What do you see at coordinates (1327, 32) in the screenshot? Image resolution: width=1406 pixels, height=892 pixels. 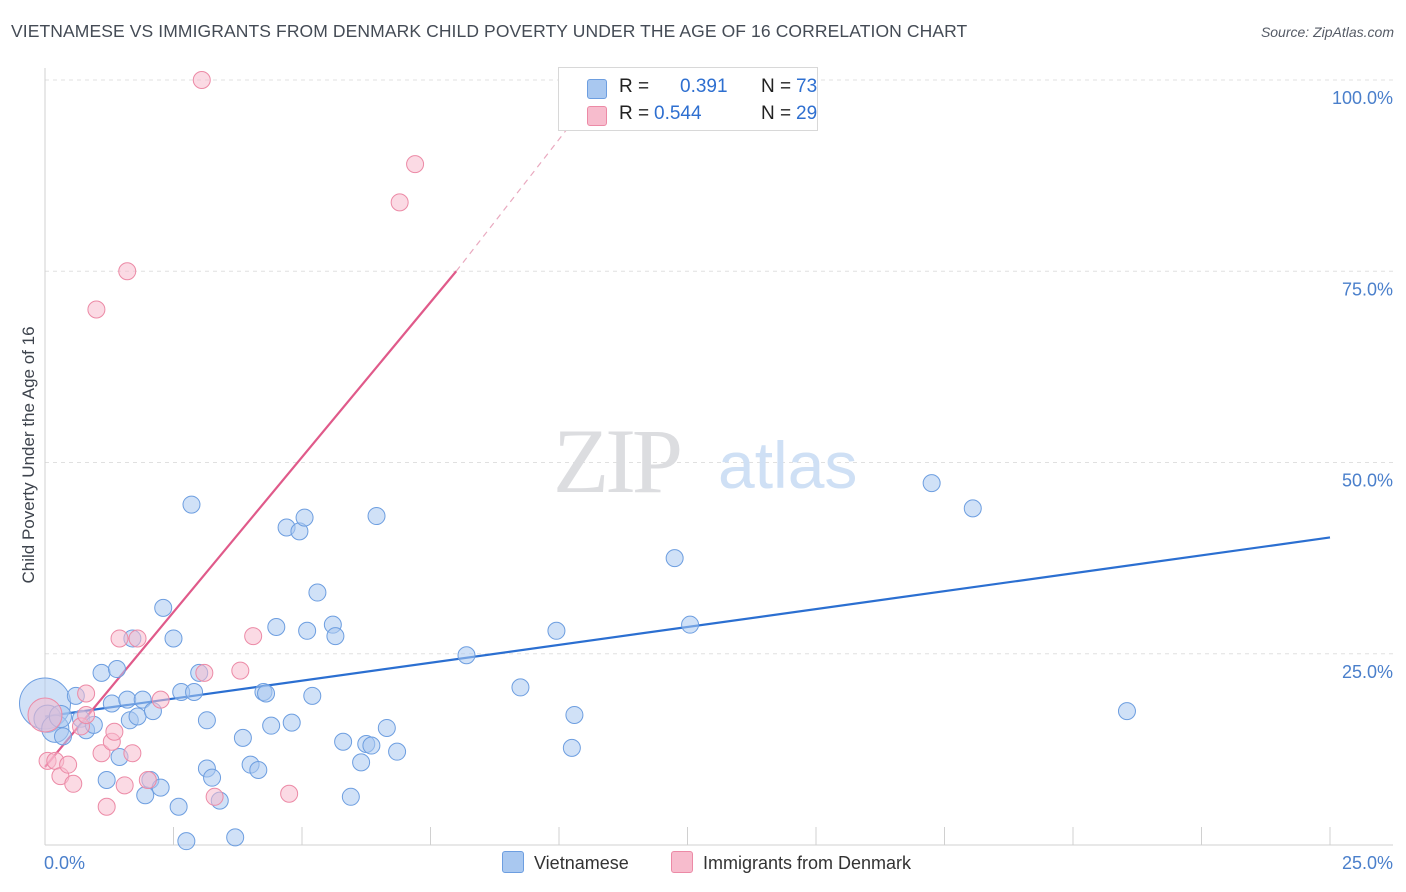 I see `source-label: Source: ZipAtlas.com` at bounding box center [1327, 32].